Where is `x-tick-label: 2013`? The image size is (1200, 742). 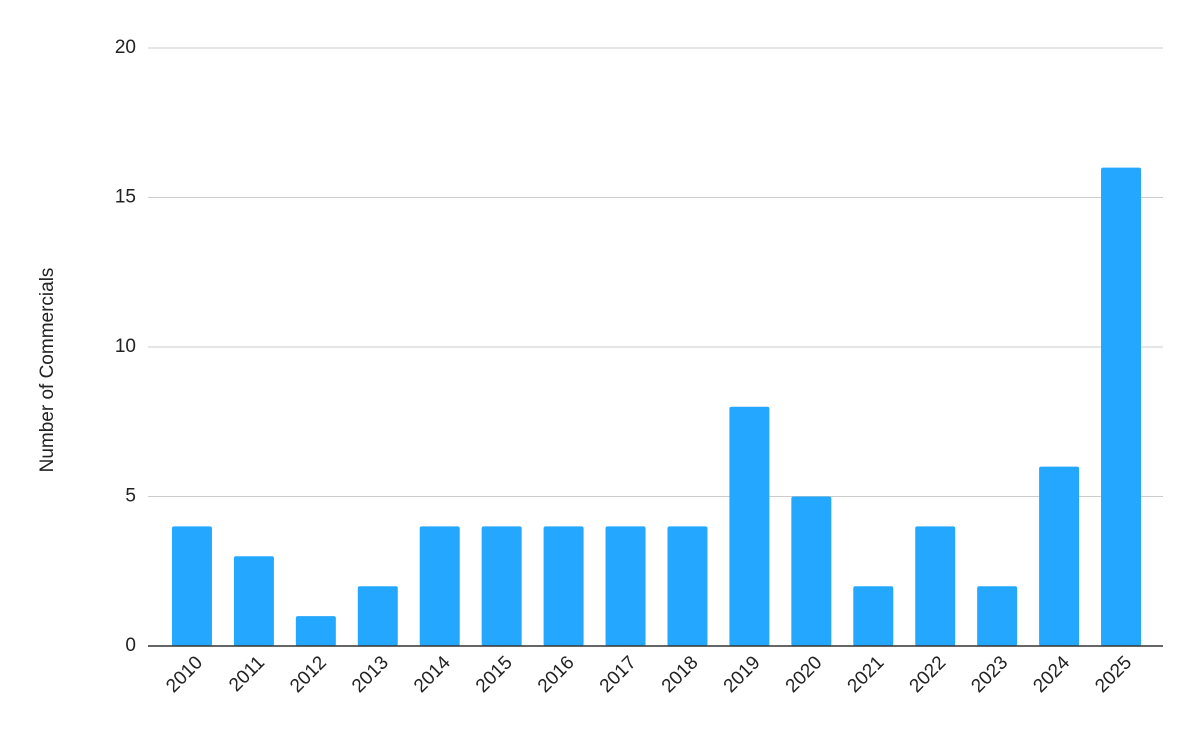 x-tick-label: 2013 is located at coordinates (370, 674).